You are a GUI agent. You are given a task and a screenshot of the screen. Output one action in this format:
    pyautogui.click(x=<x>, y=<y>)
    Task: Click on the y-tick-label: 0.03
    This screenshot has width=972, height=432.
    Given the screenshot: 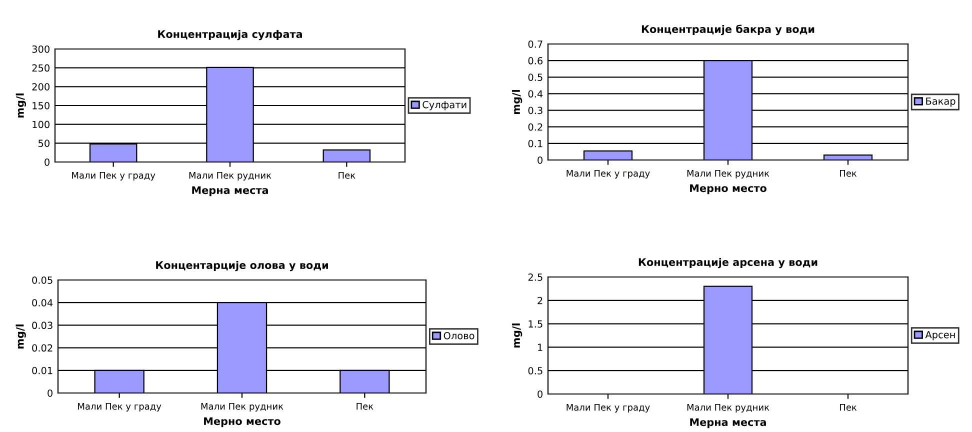 What is the action you would take?
    pyautogui.click(x=42, y=326)
    